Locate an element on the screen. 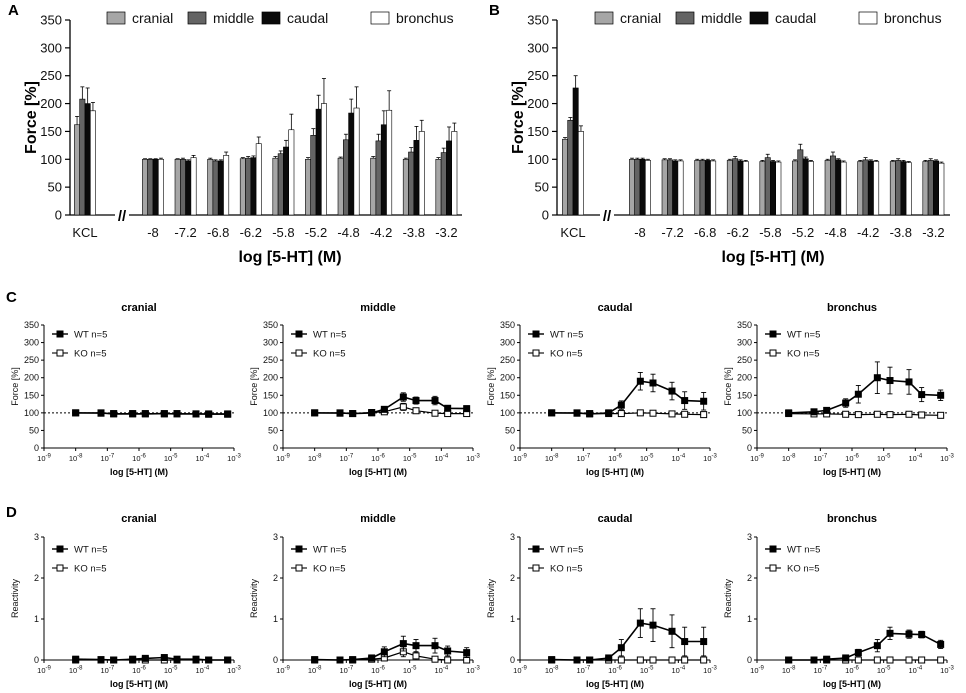 The width and height of the screenshot is (966, 693). x-tick-exponent: -7 is located at coordinates (588, 457).